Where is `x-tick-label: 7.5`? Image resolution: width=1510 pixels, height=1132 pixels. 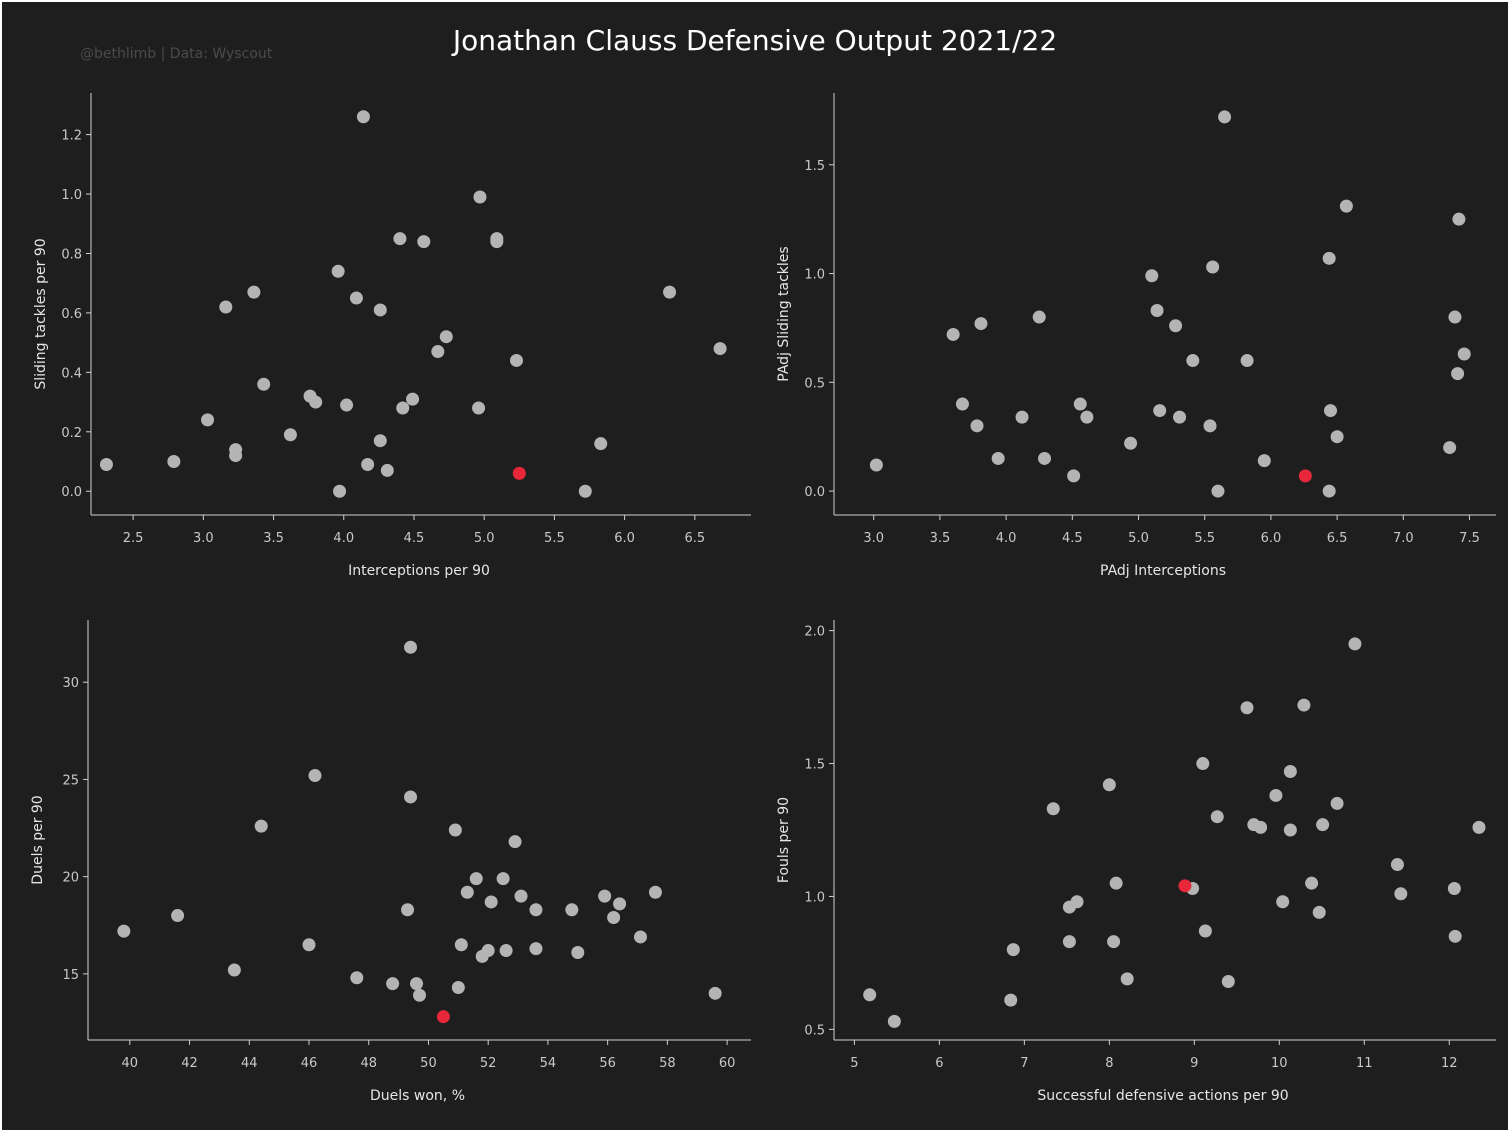 x-tick-label: 7.5 is located at coordinates (1469, 538).